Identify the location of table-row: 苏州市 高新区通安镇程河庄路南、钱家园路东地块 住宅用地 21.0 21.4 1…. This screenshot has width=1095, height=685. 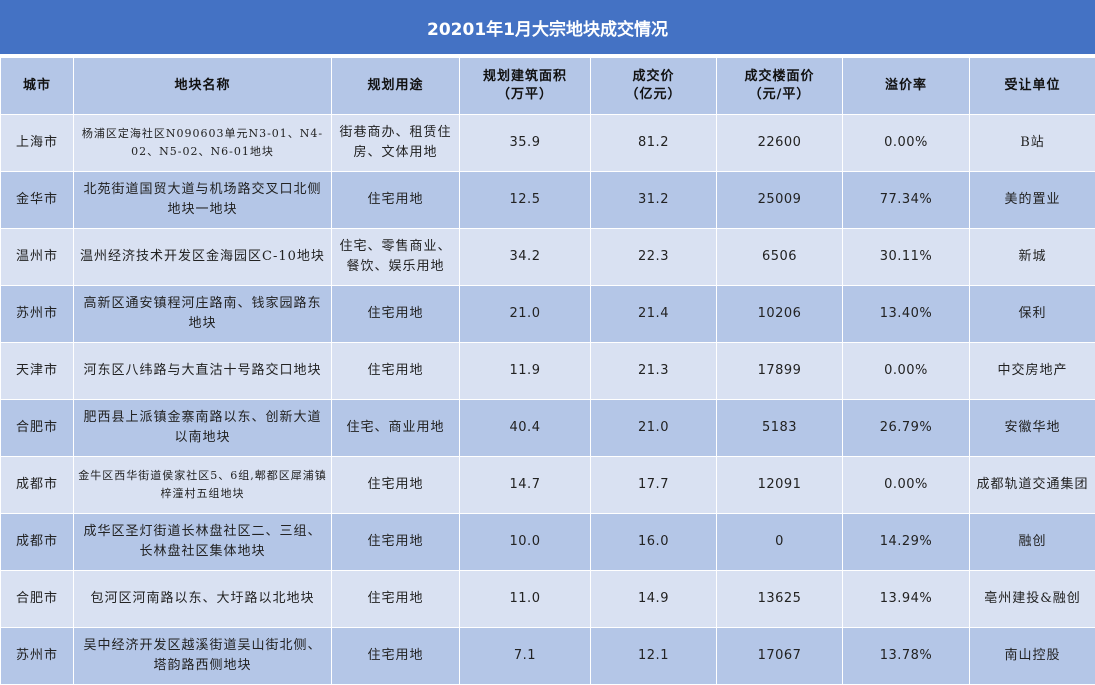
(547, 314).